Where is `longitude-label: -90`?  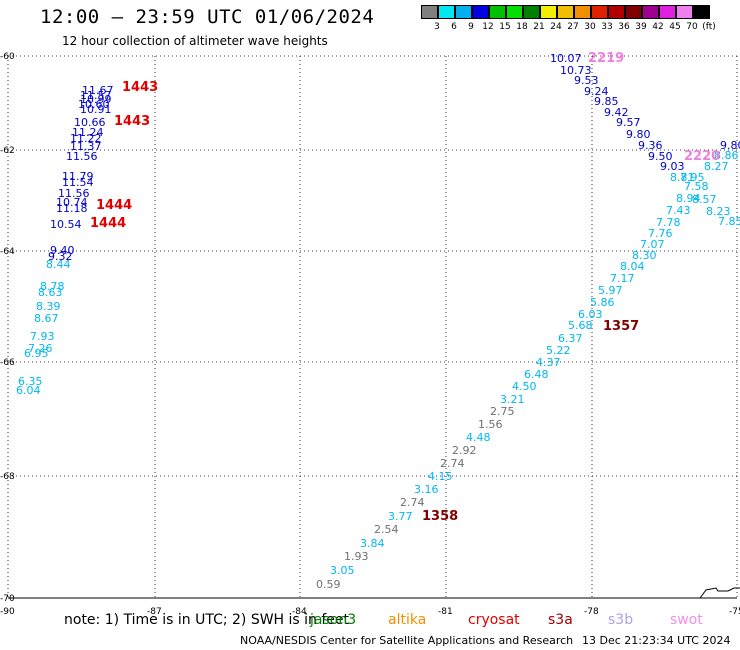 longitude-label: -90 is located at coordinates (7, 612).